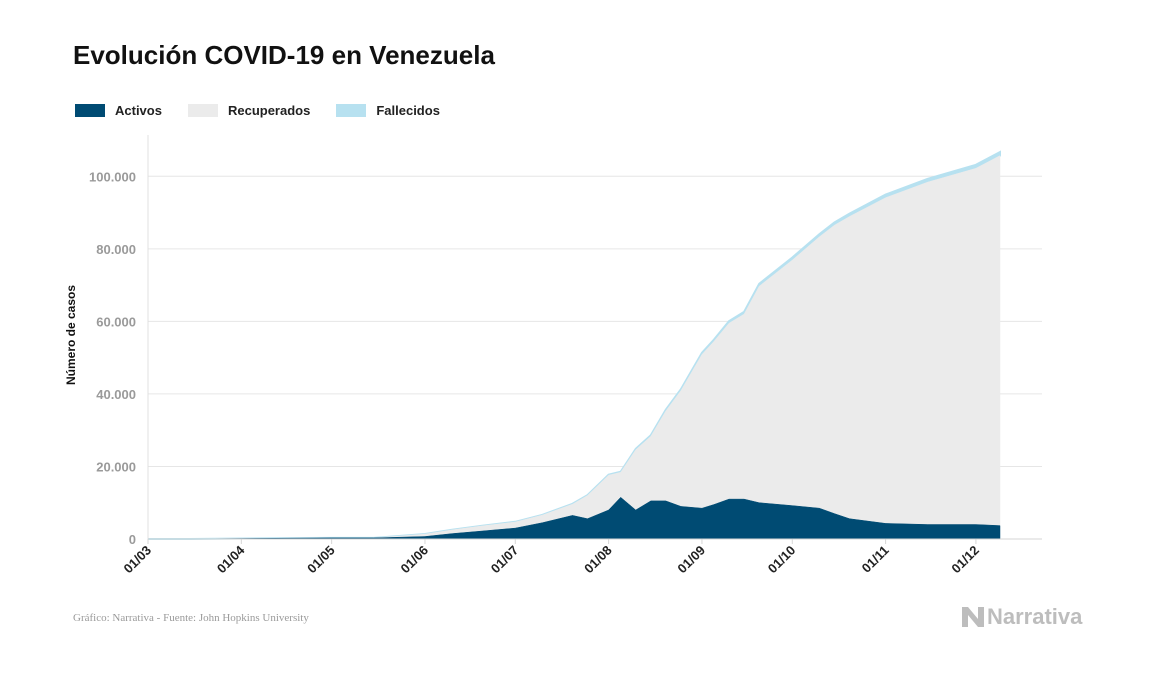 The image size is (1157, 674). Describe the element at coordinates (321, 560) in the screenshot. I see `x-tick-label-2: 01/05` at that location.